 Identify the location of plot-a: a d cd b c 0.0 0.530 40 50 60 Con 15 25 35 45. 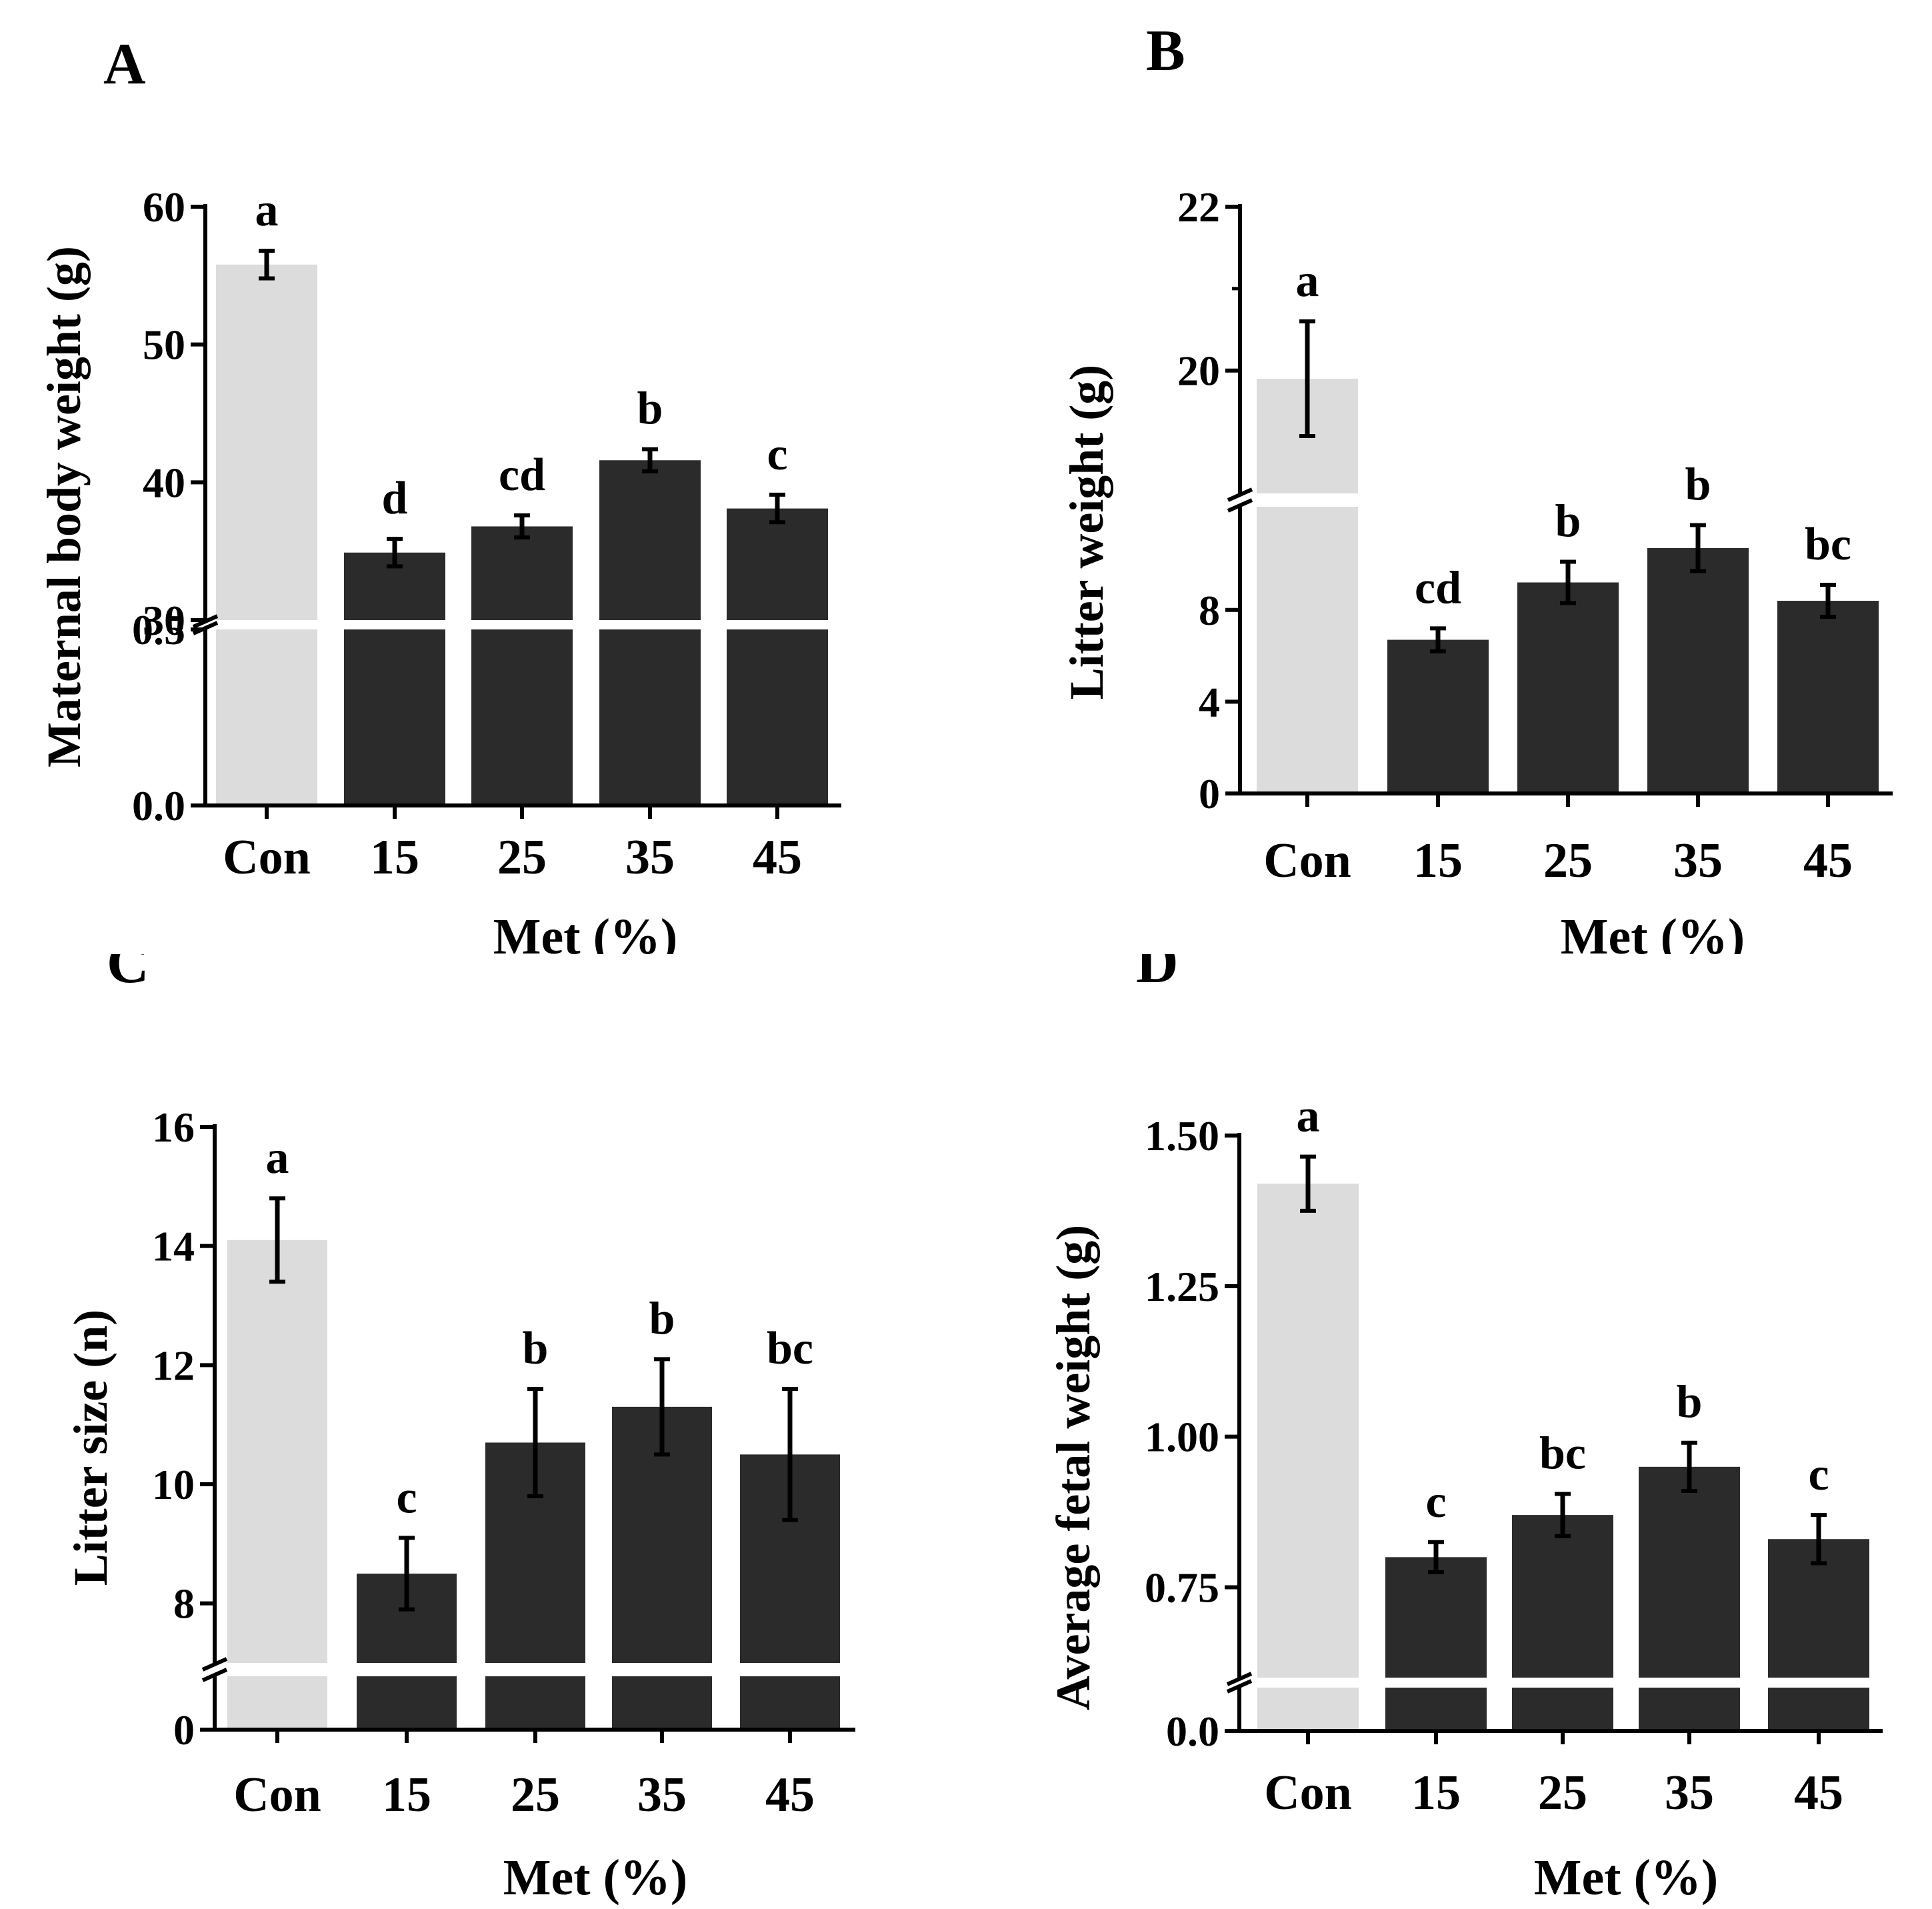
(488, 534).